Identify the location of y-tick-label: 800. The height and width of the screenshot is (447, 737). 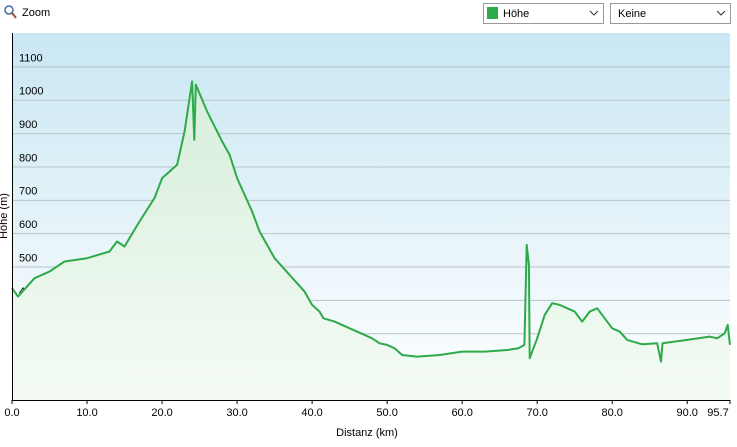
(28, 158).